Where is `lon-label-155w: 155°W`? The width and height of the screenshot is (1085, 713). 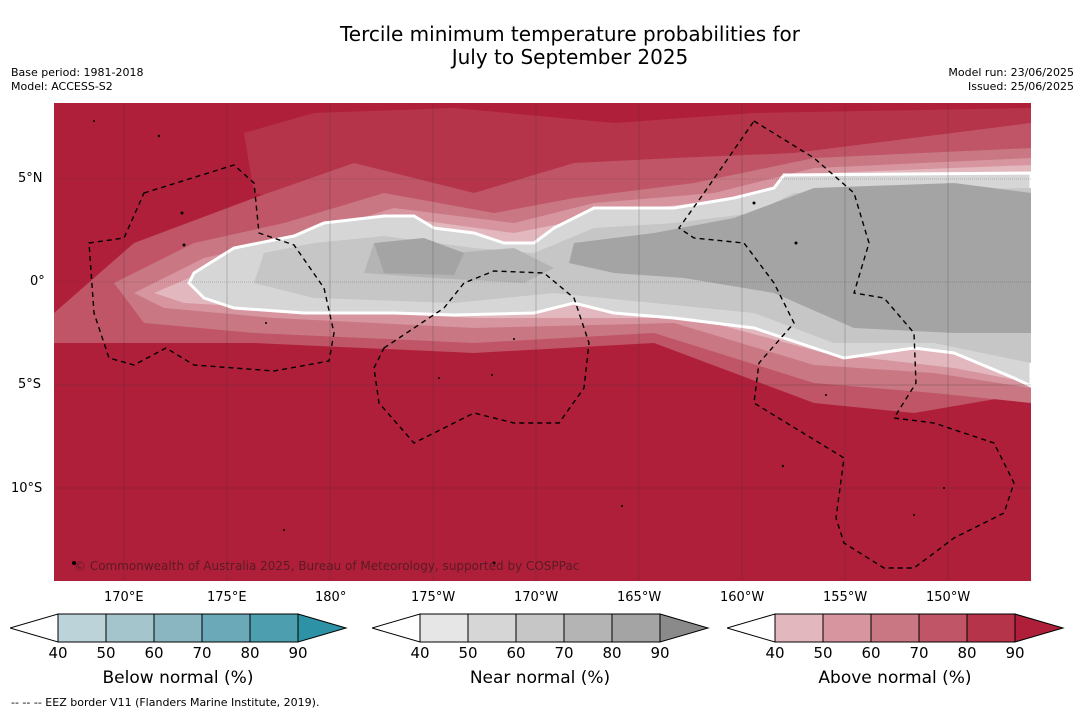 lon-label-155w: 155°W is located at coordinates (845, 597).